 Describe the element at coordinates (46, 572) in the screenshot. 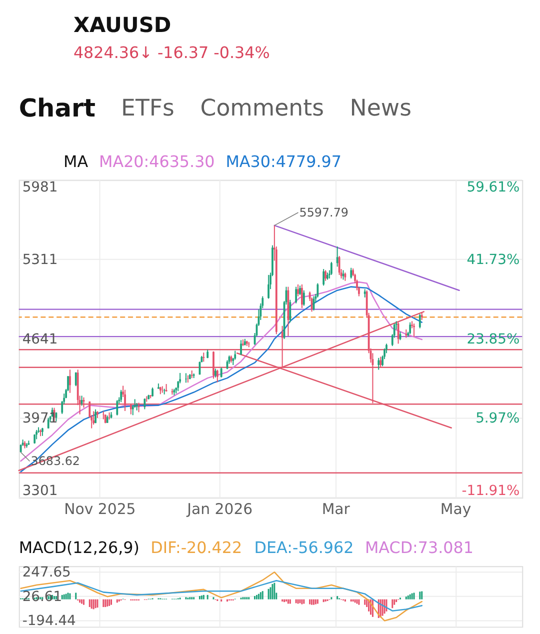

I see `y-tick-label: 247.65` at that location.